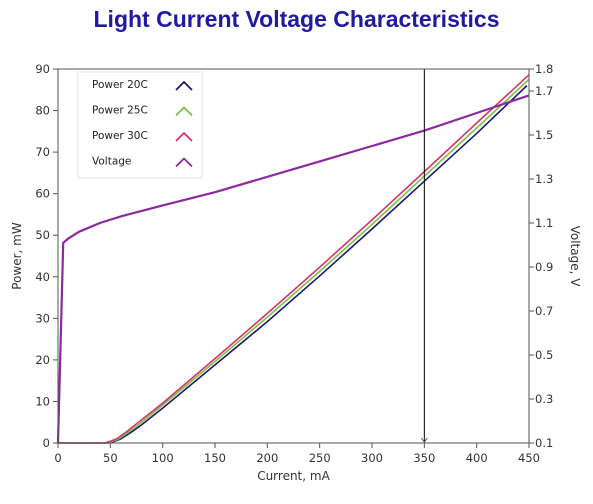 The height and width of the screenshot is (504, 593). What do you see at coordinates (42, 111) in the screenshot?
I see `y-tick-label: 80` at bounding box center [42, 111].